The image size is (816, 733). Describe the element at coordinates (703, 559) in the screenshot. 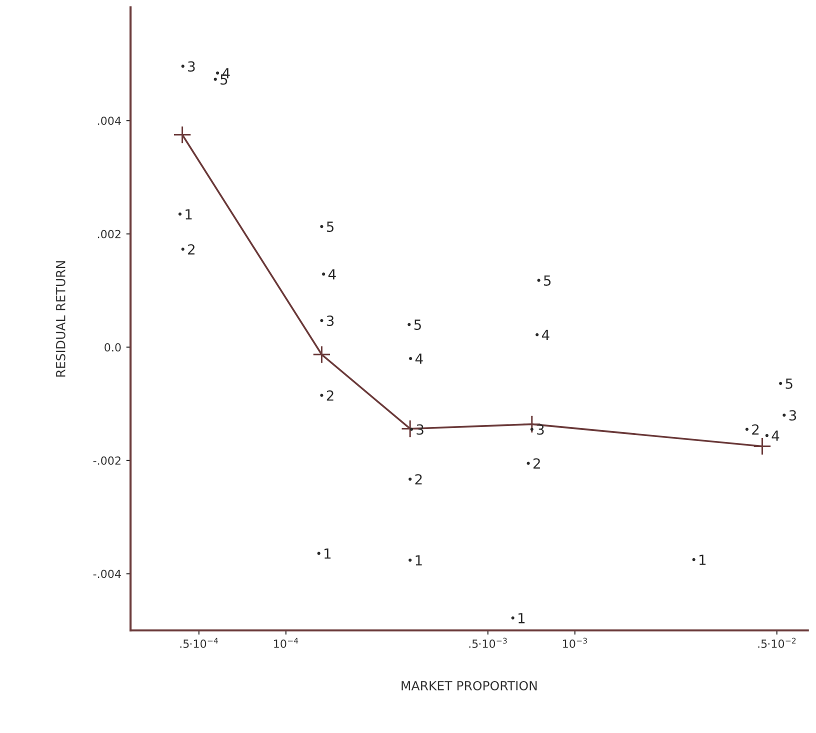

I see `series-label: 1` at that location.